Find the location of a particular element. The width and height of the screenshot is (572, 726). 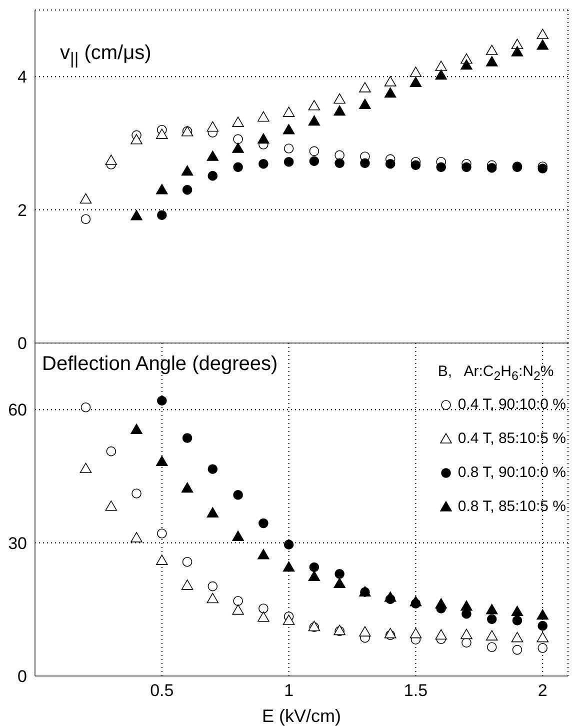

y-tick-label: 60 is located at coordinates (17, 410).